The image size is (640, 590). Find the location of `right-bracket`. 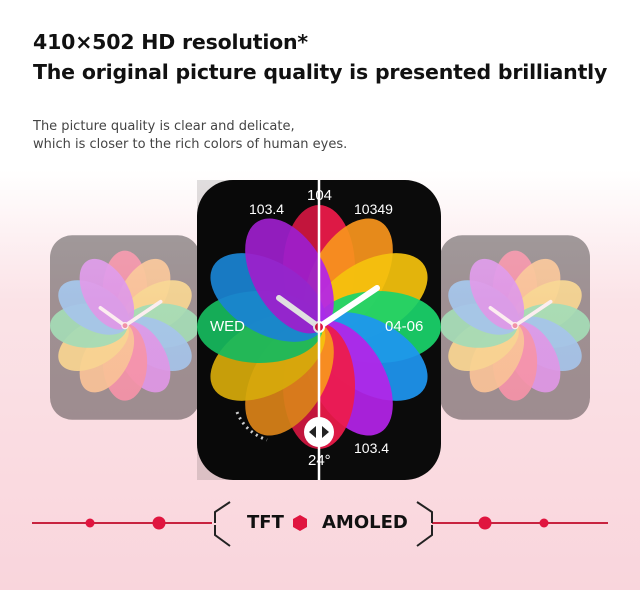

right-bracket is located at coordinates (424, 524).